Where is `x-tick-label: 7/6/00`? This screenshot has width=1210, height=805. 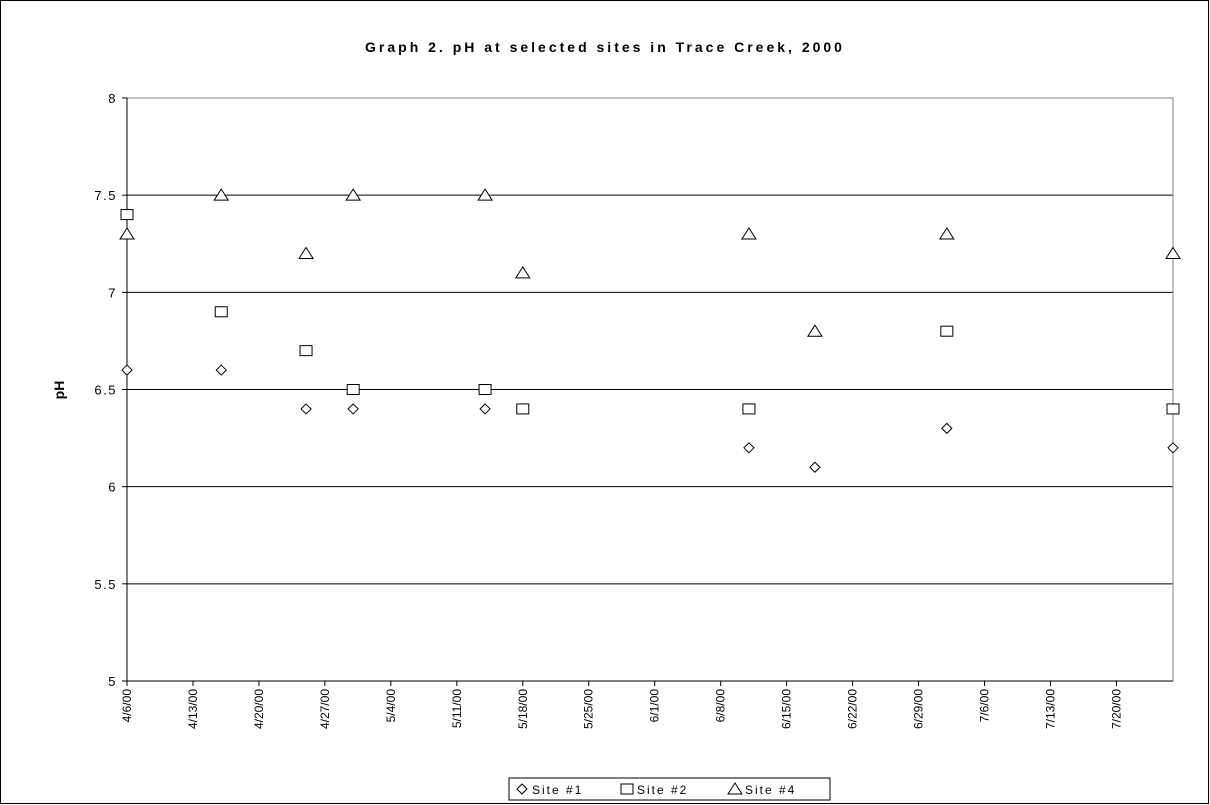
x-tick-label: 7/6/00 is located at coordinates (985, 706).